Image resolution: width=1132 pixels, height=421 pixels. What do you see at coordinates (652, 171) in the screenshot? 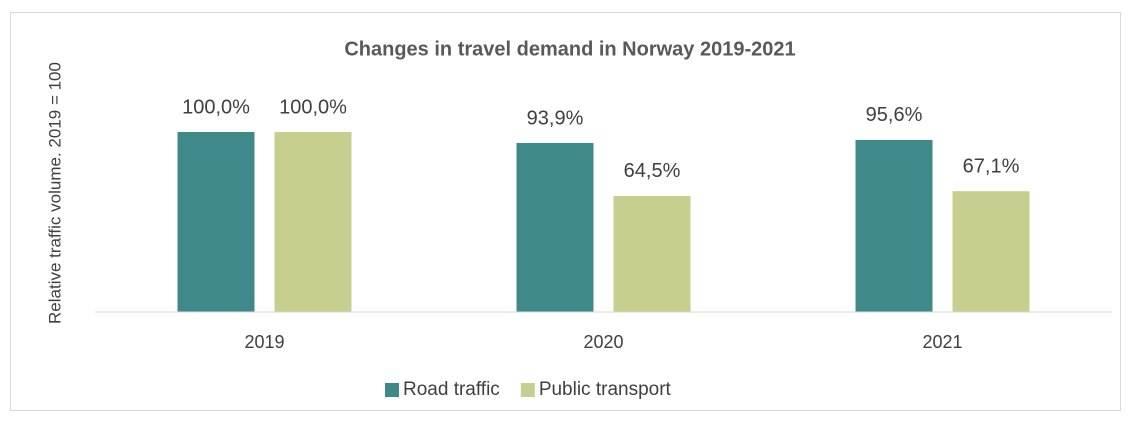
I see `value-label: 64,5%` at bounding box center [652, 171].